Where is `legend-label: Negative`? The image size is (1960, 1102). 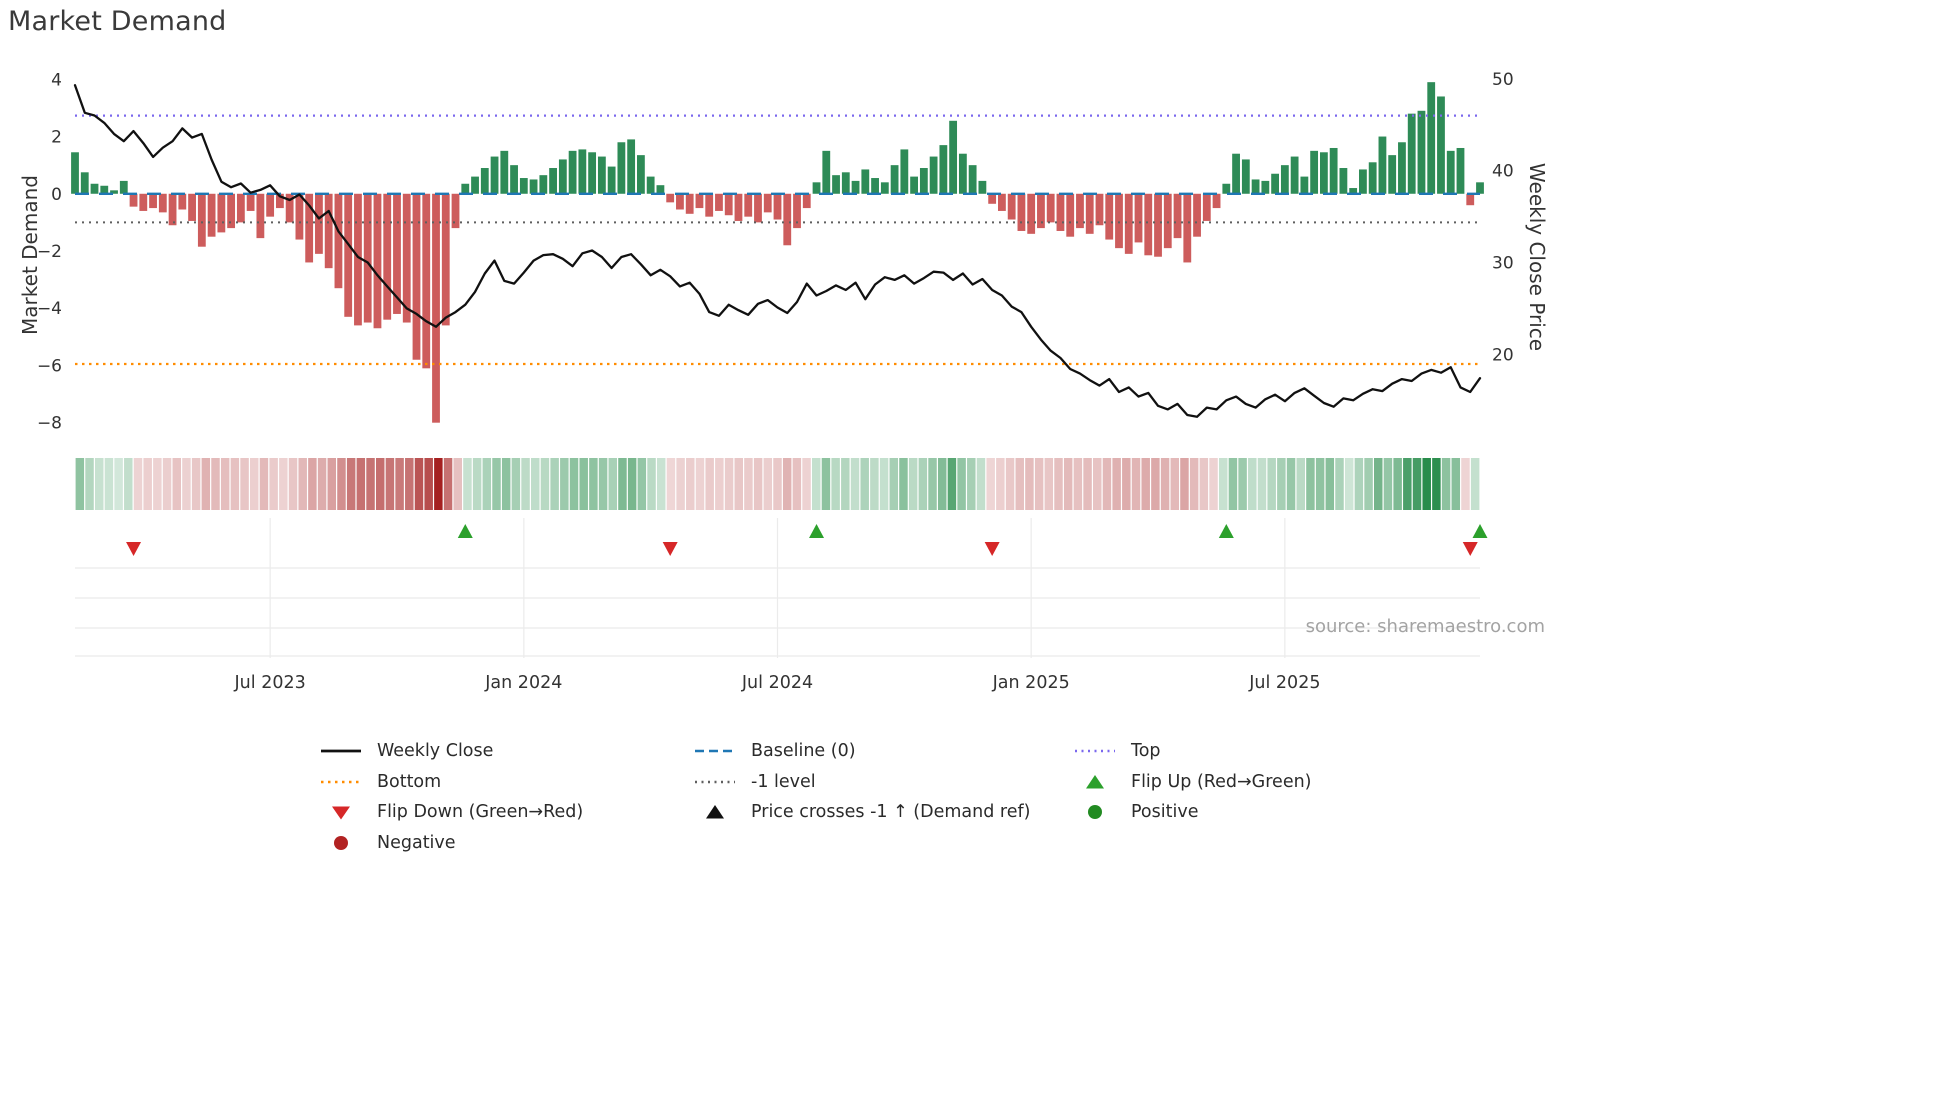
legend-label: Negative is located at coordinates (416, 842).